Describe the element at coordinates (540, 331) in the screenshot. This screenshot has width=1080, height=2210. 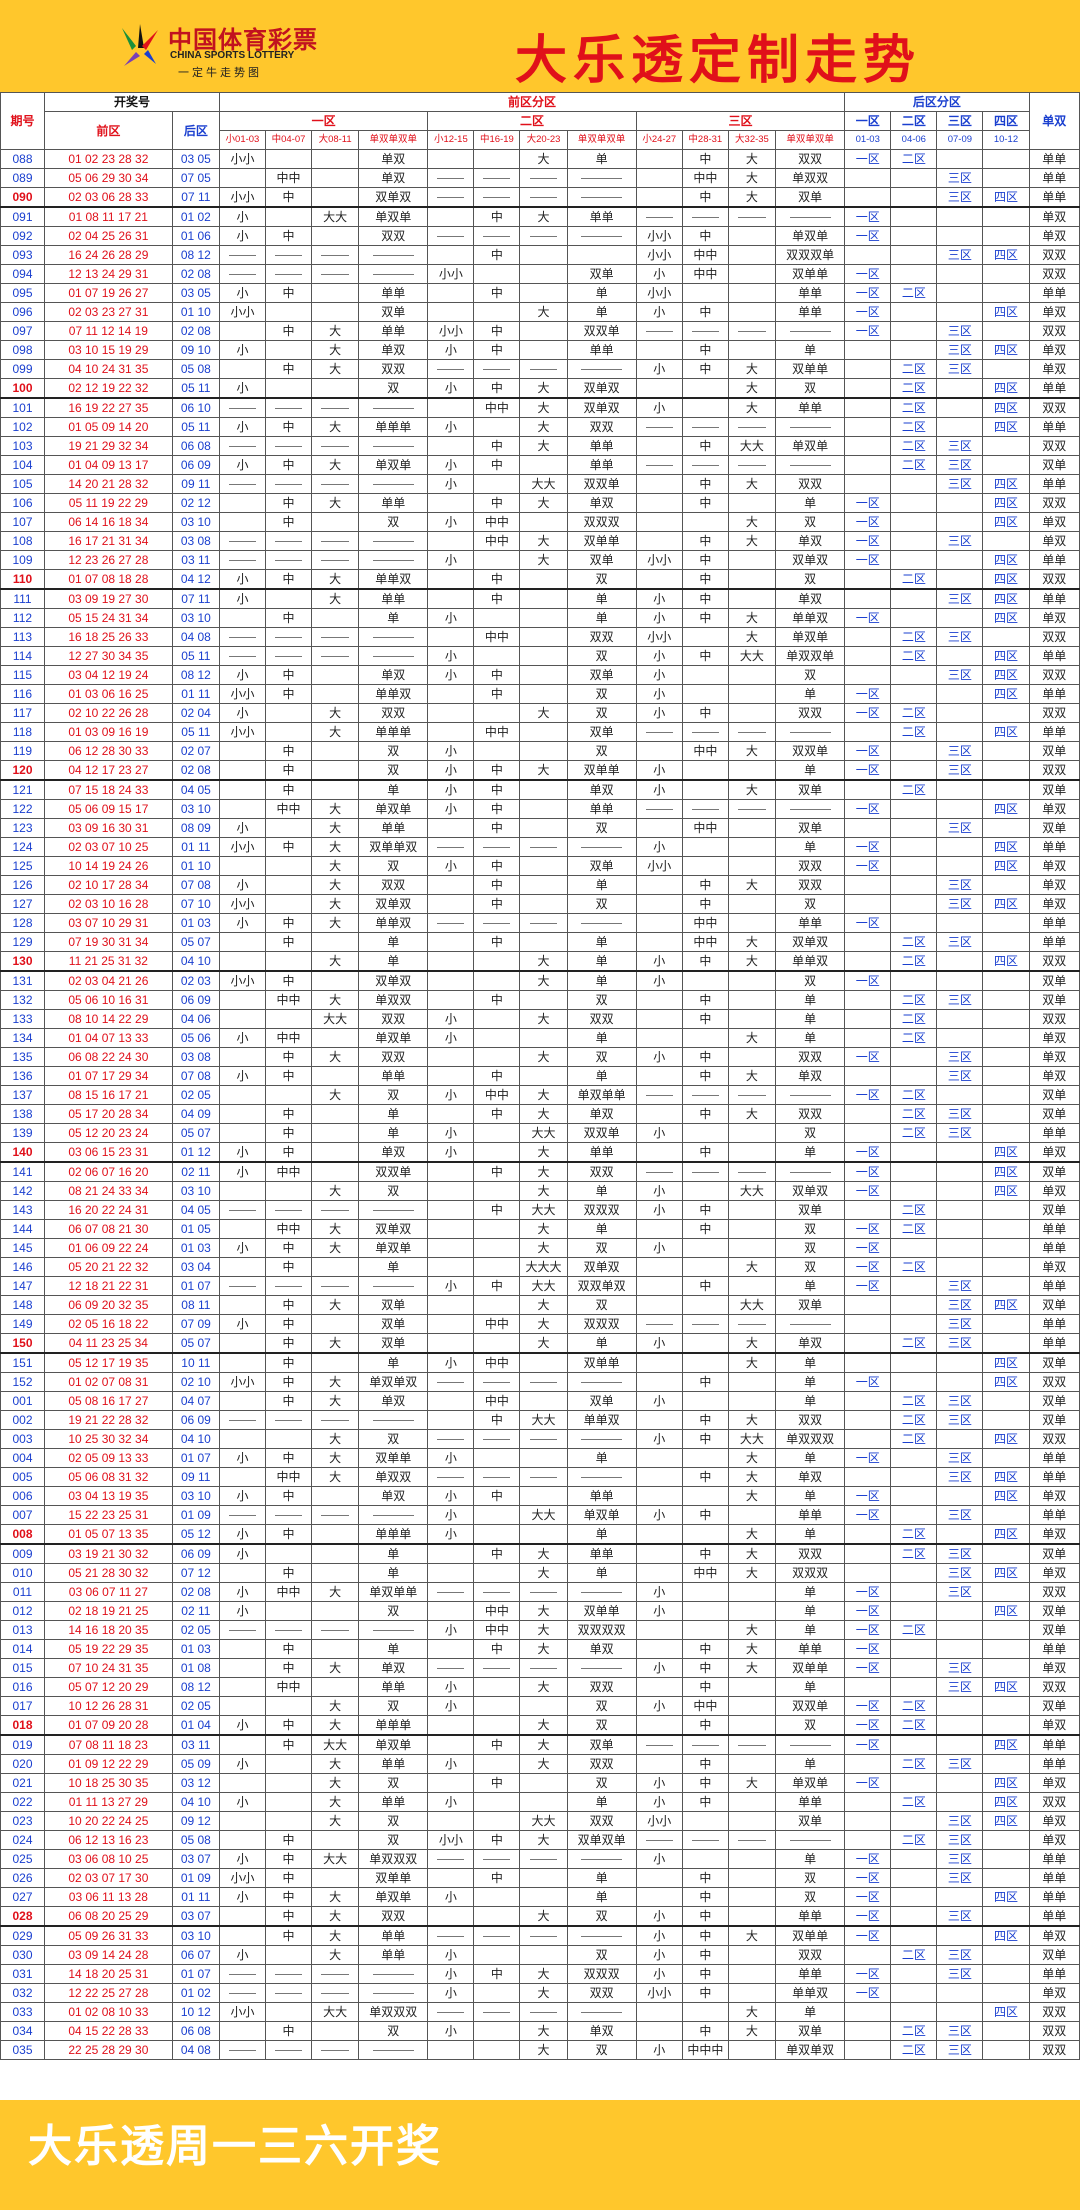
I see `table-row: 097 07 11 12 14 19 02 08 中大单单 小小中双双单 一区 三区 双双` at that location.